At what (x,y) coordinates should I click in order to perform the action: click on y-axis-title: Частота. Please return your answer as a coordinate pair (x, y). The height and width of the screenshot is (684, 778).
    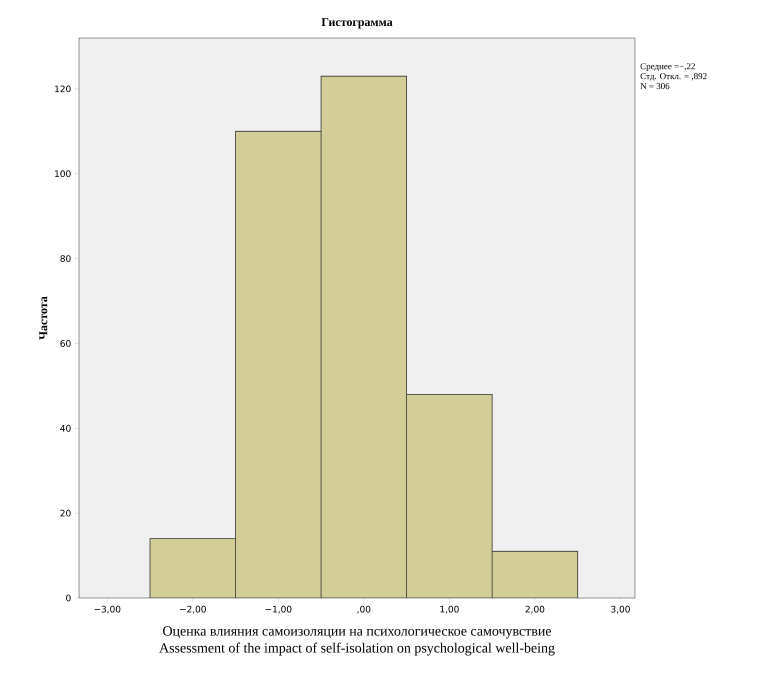
    Looking at the image, I should click on (43, 318).